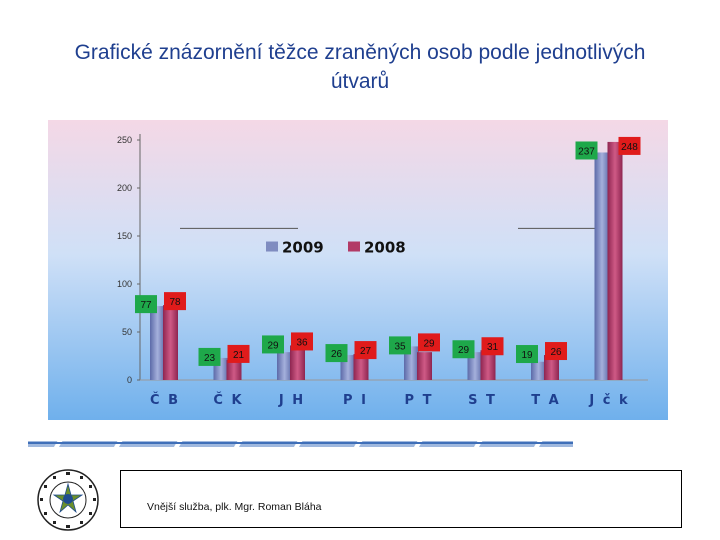  I want to click on value-label-2009-1: 23, so click(209, 356).